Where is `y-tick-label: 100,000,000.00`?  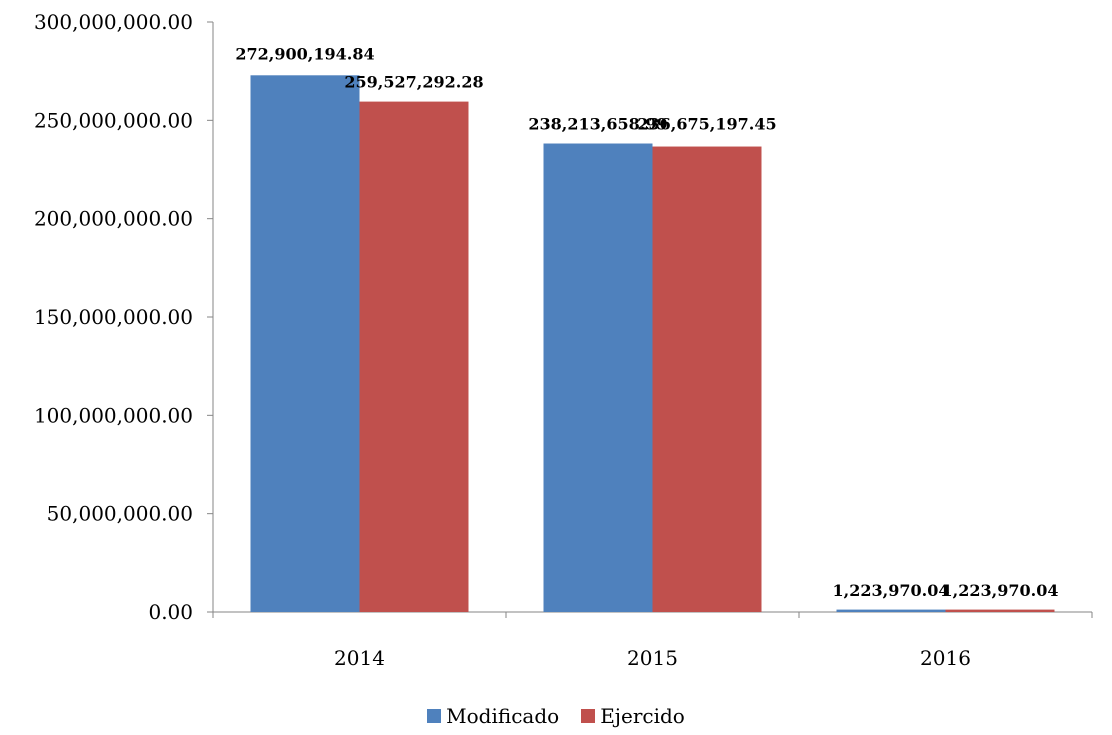
y-tick-label: 100,000,000.00 is located at coordinates (113, 415).